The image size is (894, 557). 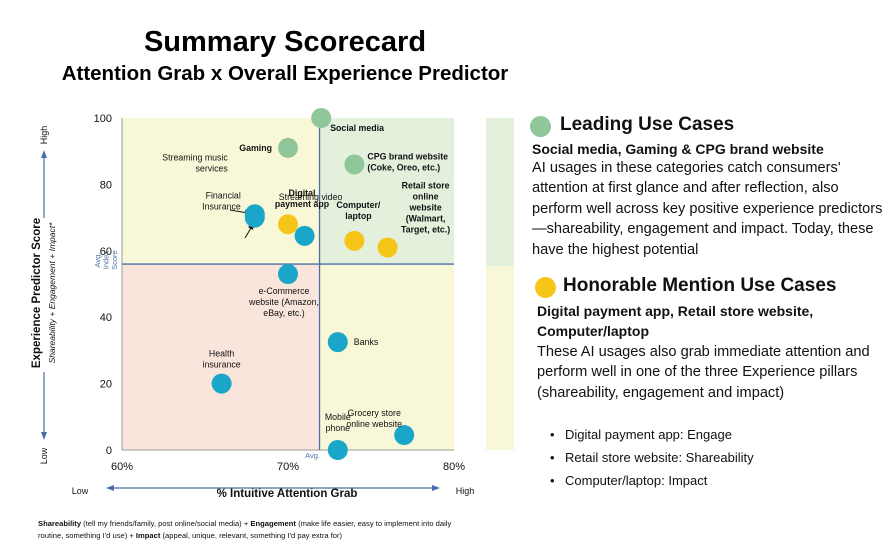 I want to click on point-label: Banks, so click(x=366, y=342).